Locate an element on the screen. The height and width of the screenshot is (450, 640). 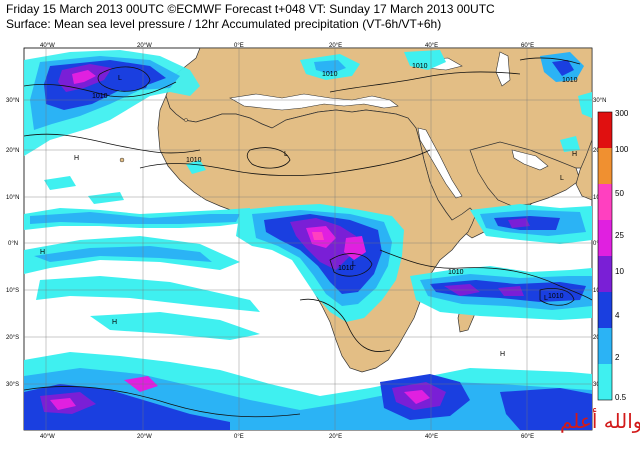
lon-label-bottom: 40°W is located at coordinates (47, 437).